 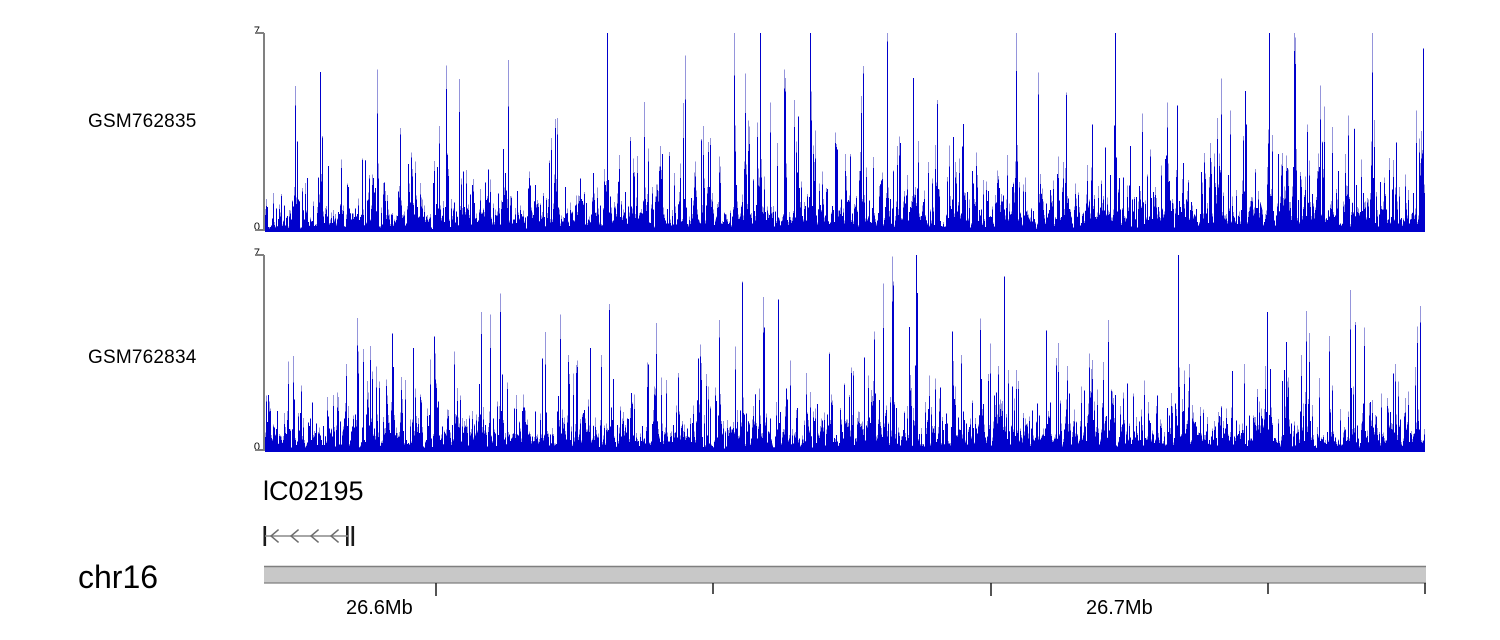 I want to click on gene-label: lC02195, so click(x=313, y=491).